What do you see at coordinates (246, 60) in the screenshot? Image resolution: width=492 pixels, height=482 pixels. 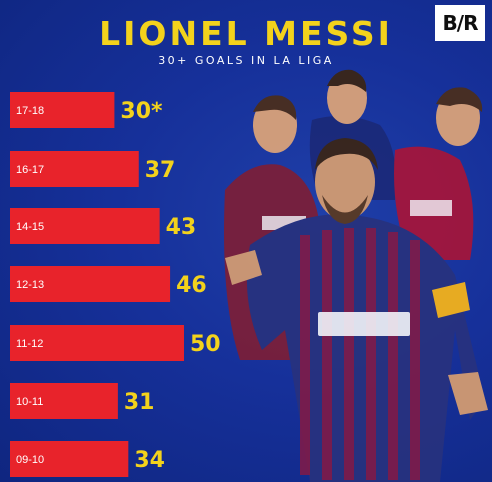 I see `chart-subtitle: 30+ GOALS IN LA LIGA` at bounding box center [246, 60].